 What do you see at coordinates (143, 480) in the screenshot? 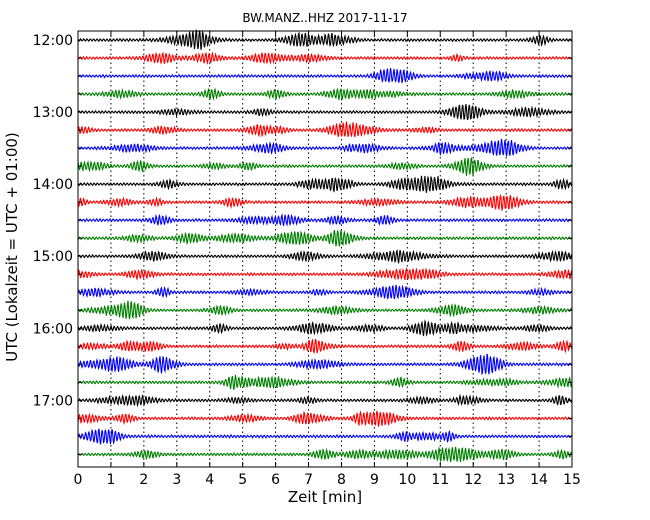
I see `x-tick-label: 2` at bounding box center [143, 480].